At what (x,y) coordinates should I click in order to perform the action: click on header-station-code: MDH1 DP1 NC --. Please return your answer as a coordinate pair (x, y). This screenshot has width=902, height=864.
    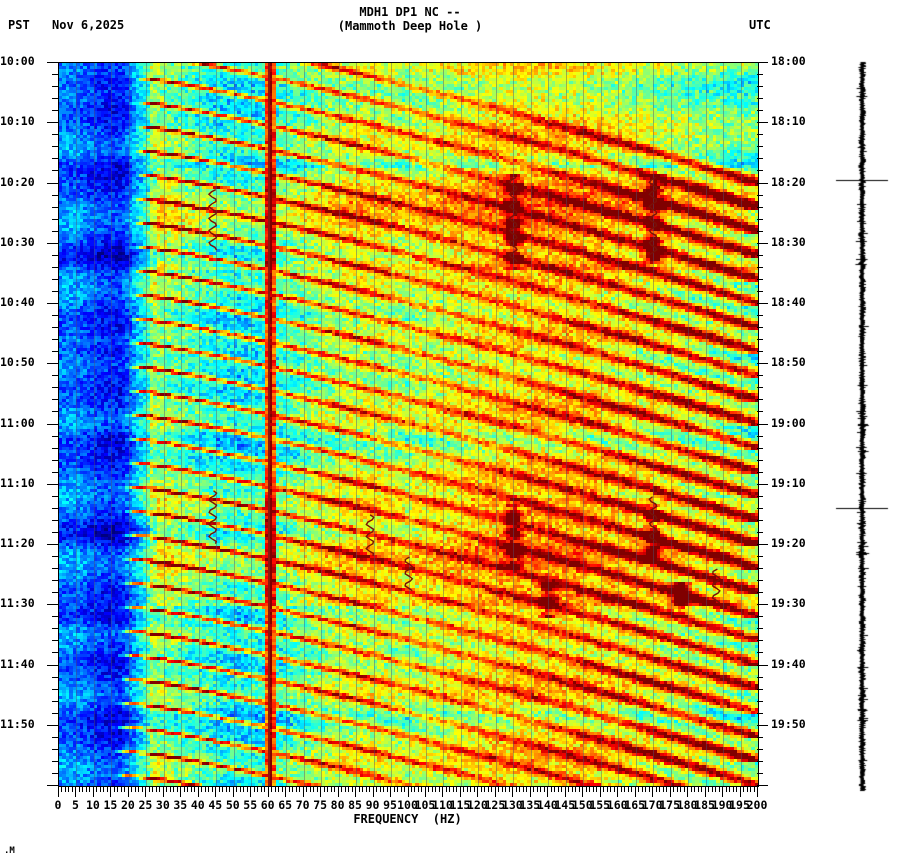
    Looking at the image, I should click on (410, 12).